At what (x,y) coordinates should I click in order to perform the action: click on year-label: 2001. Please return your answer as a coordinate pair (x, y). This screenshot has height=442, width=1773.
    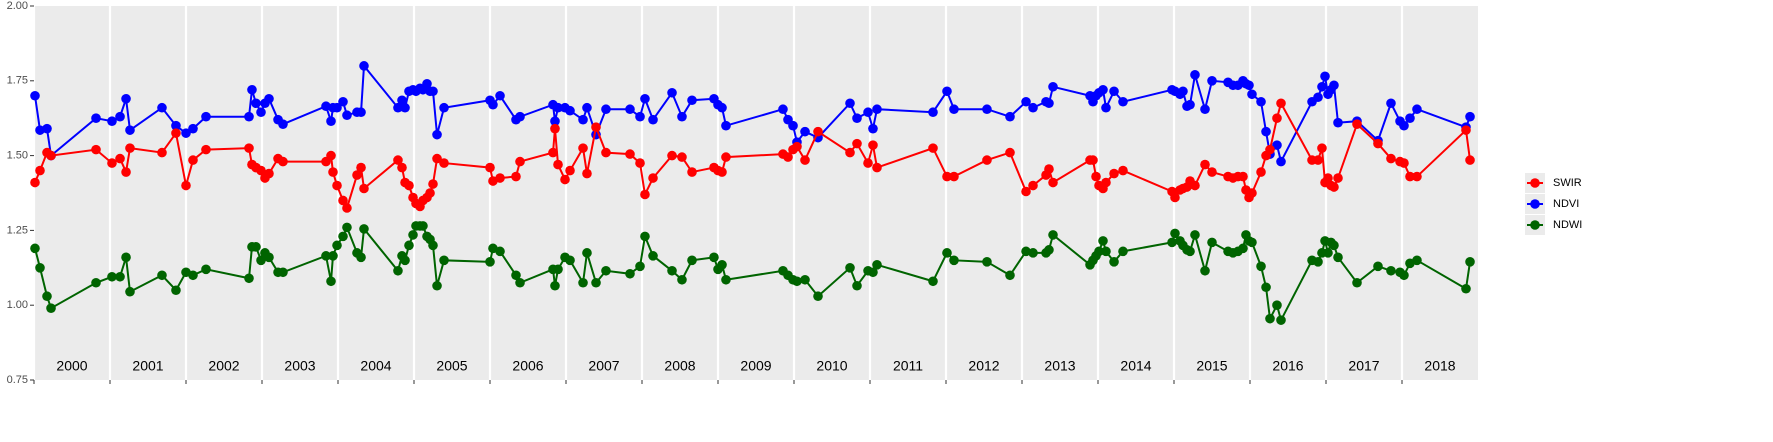
    Looking at the image, I should click on (147, 366).